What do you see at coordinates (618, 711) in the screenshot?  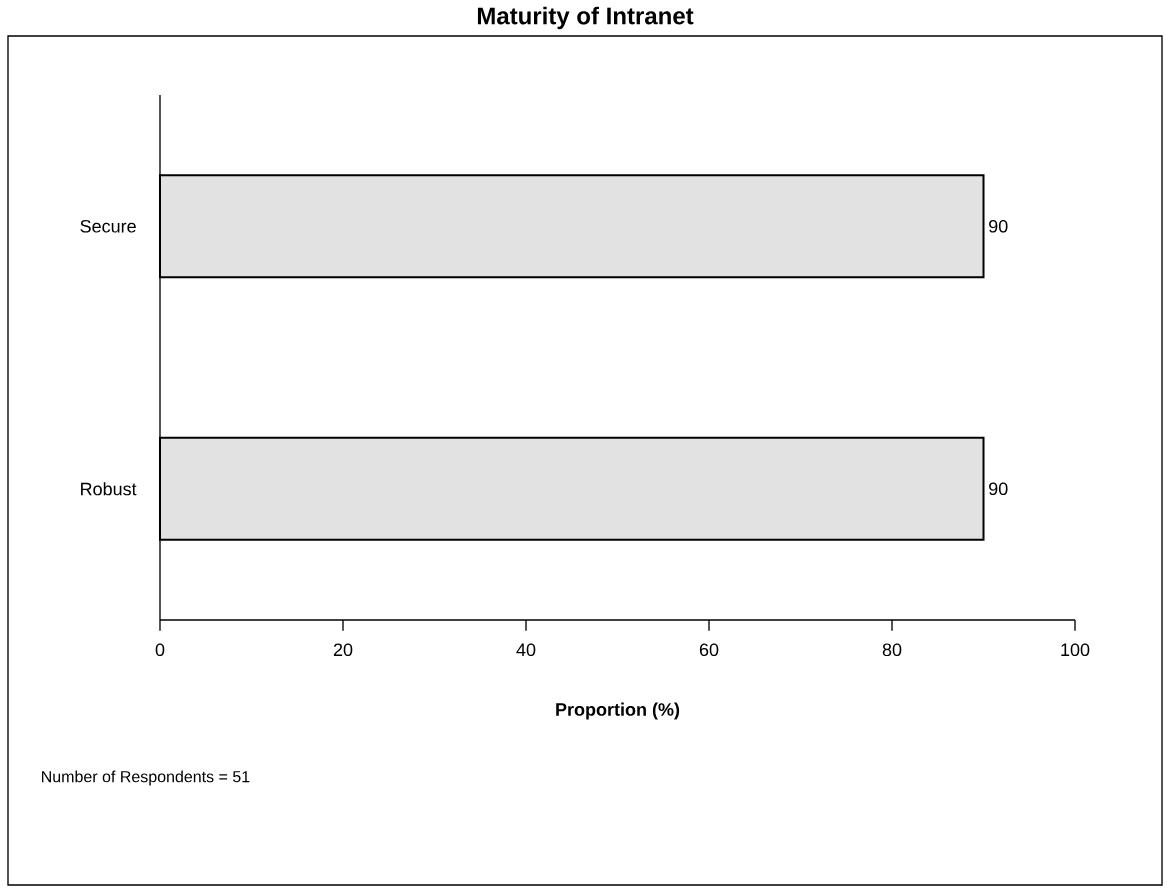 I see `x-axis-title: Proportion (%)` at bounding box center [618, 711].